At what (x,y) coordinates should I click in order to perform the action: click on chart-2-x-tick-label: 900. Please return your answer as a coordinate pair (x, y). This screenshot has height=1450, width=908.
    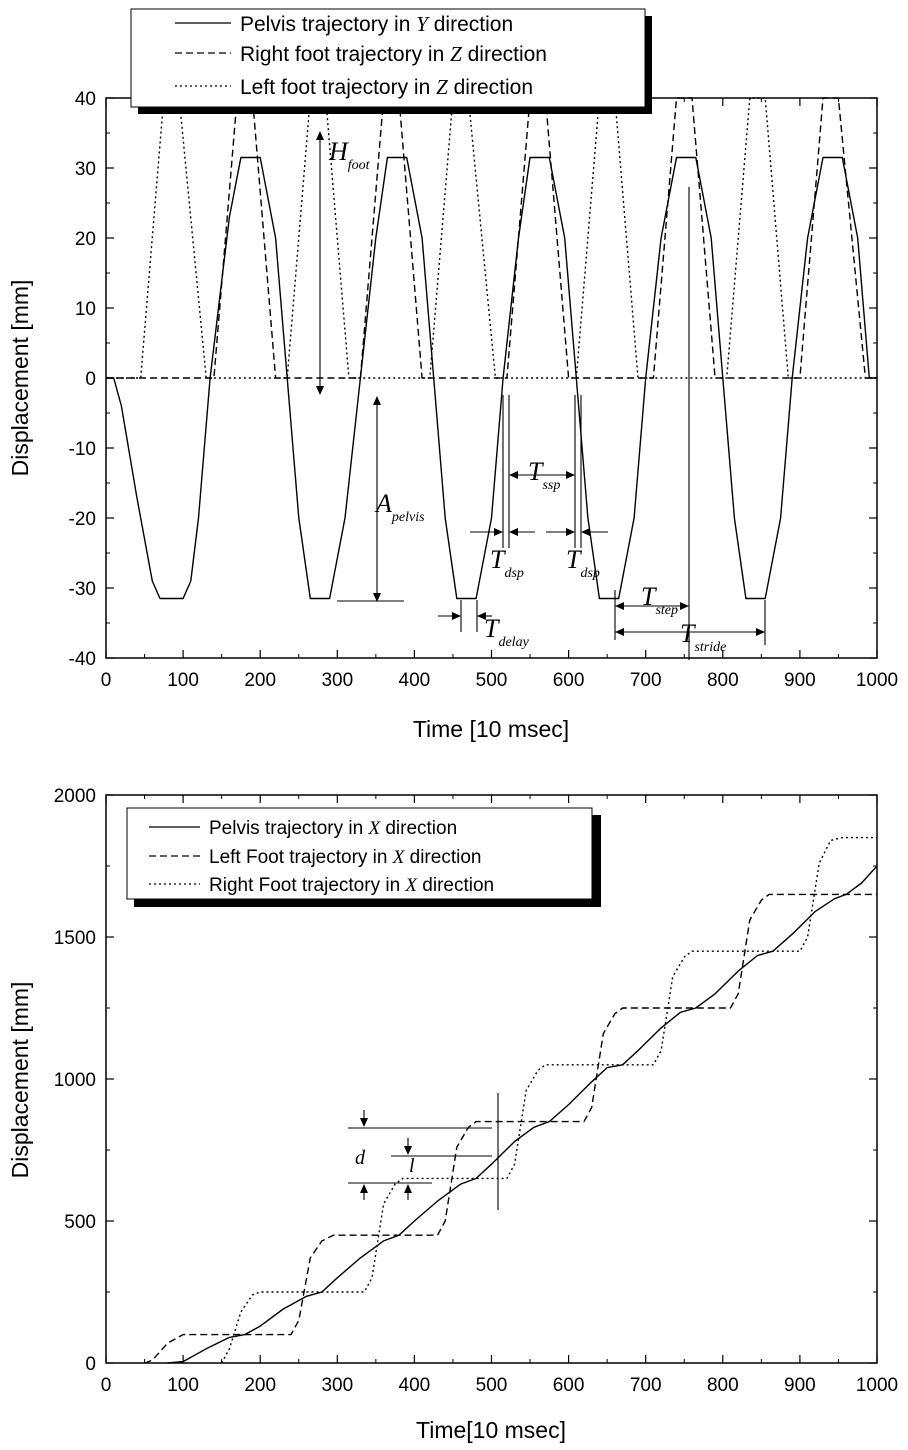
    Looking at the image, I should click on (800, 1385).